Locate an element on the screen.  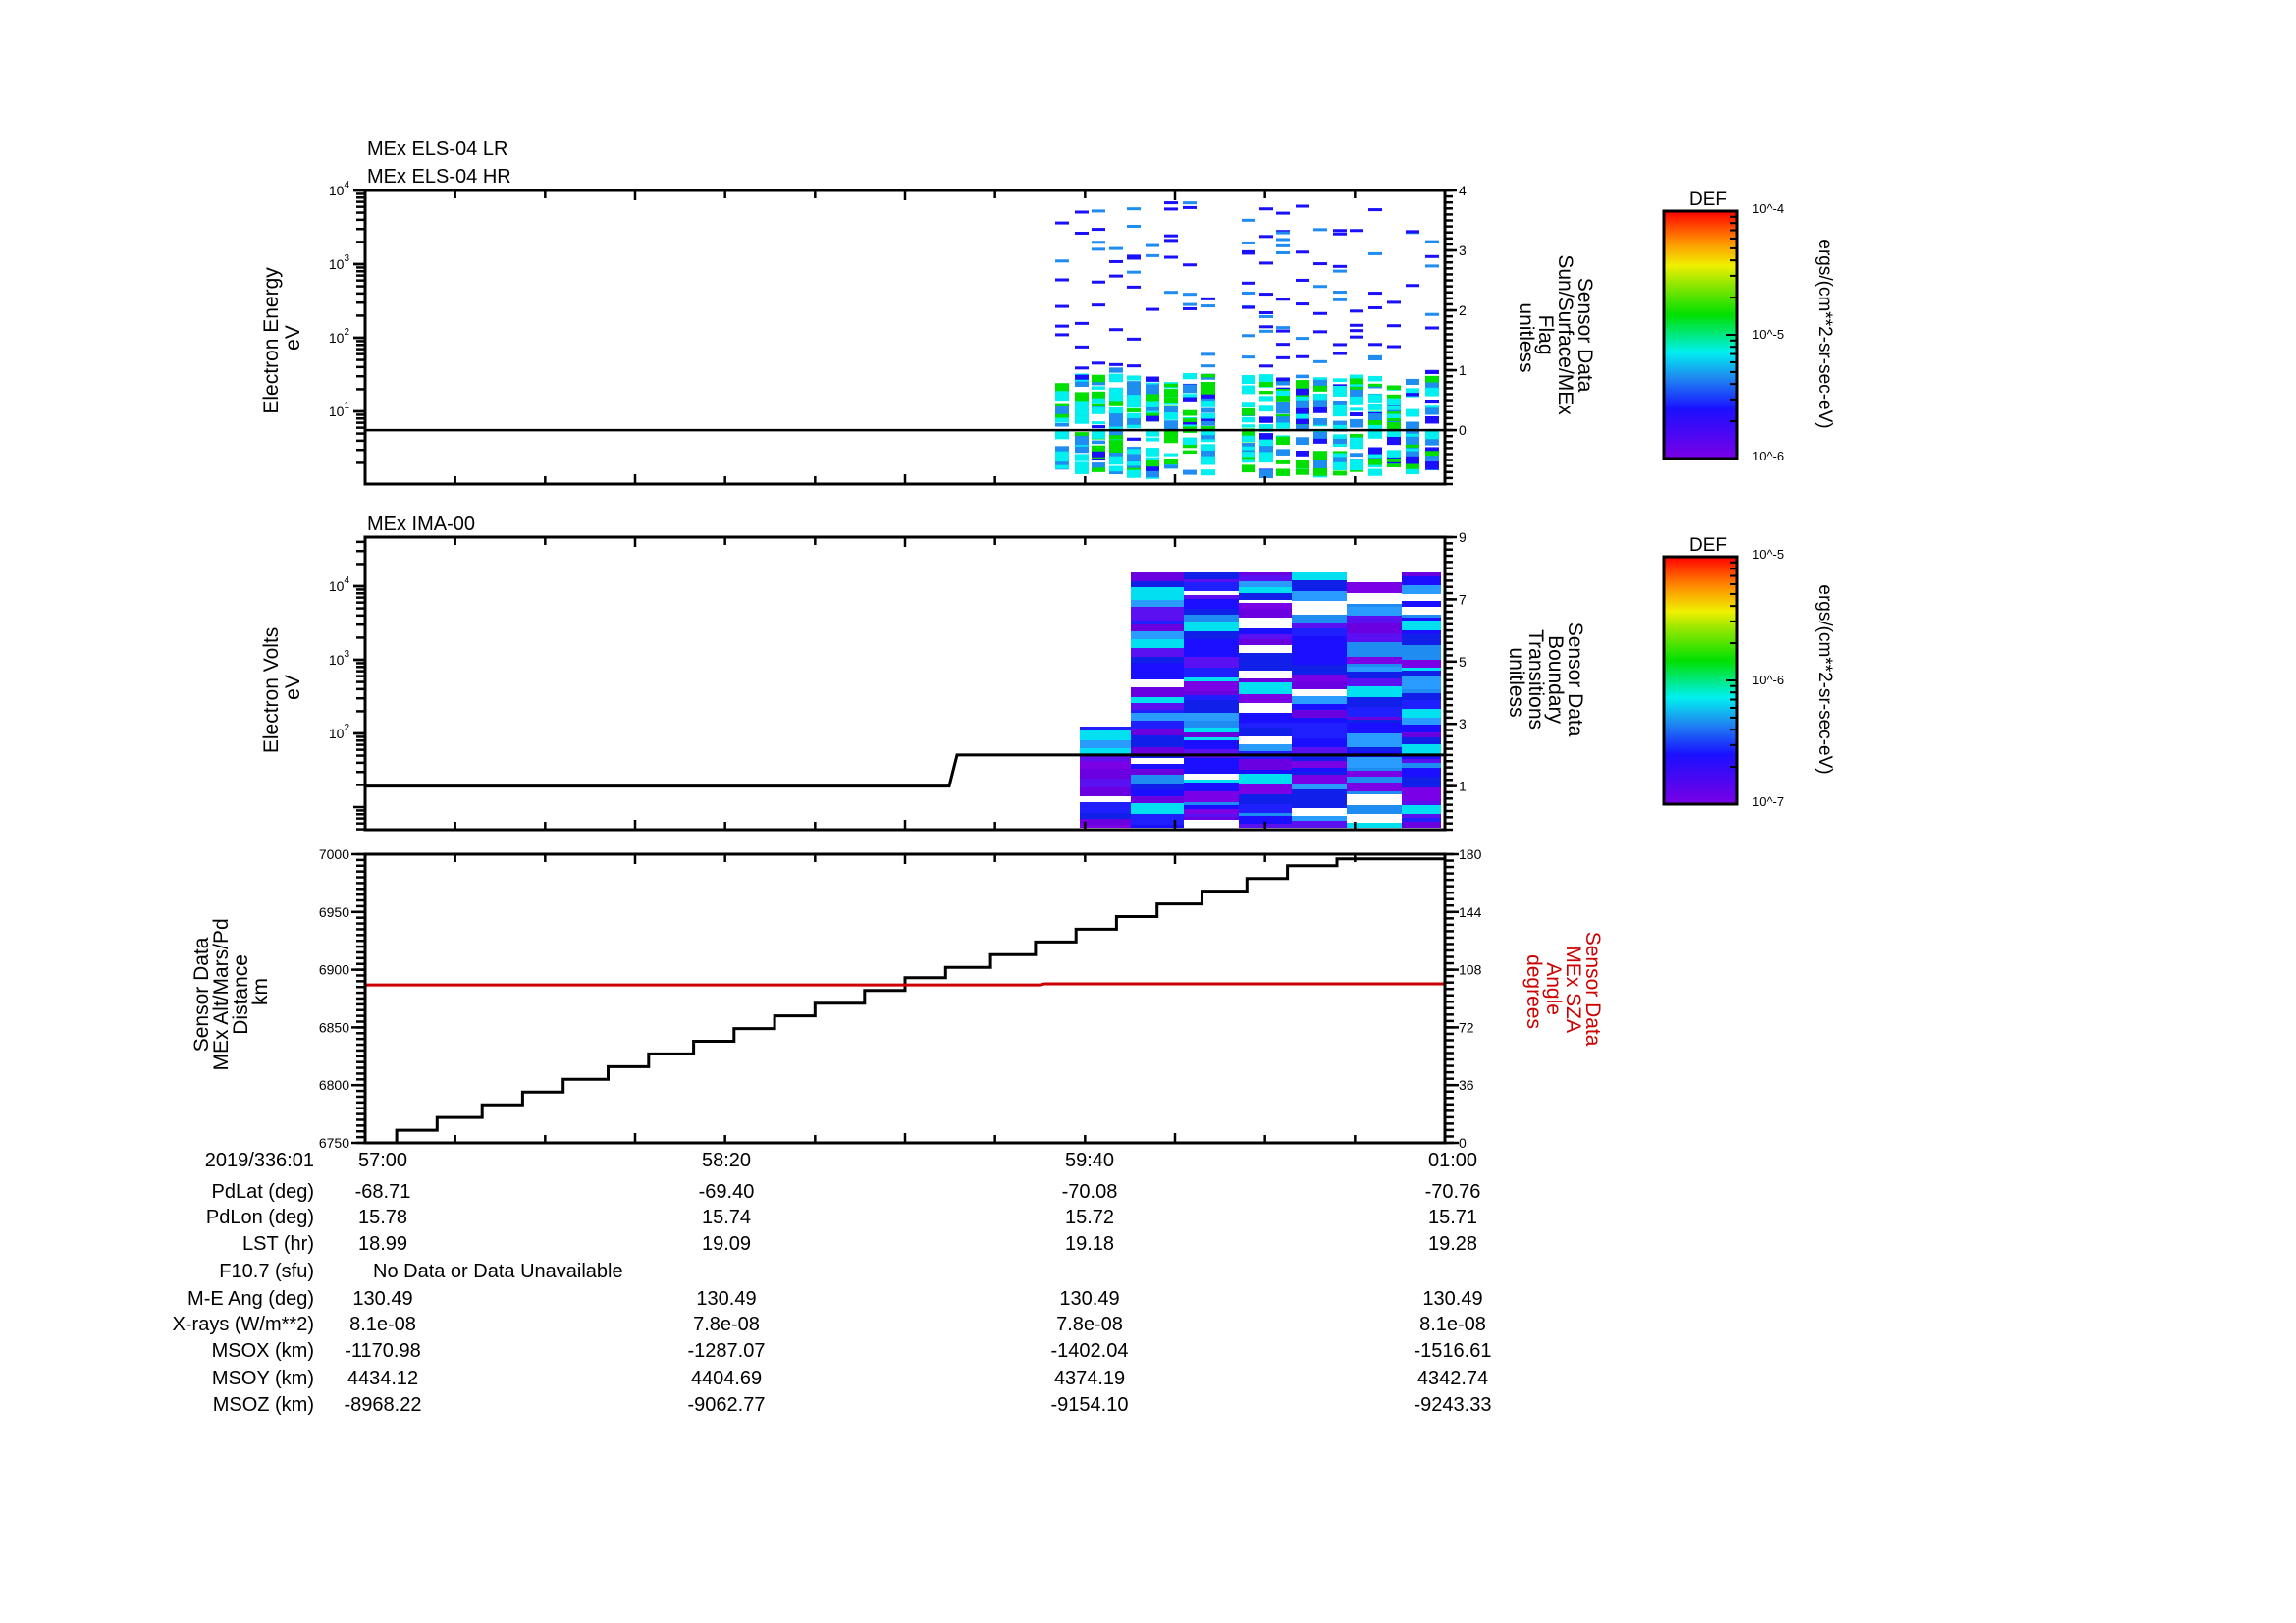
svg-text: 36 is located at coordinates (1466, 1085).